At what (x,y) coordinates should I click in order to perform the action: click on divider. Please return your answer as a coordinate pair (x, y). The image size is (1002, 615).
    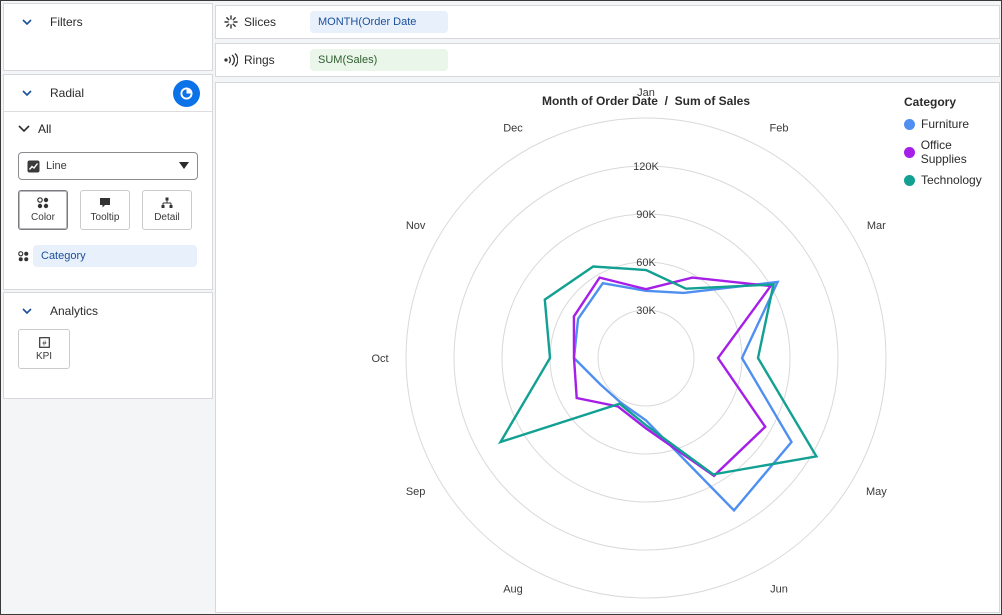
    Looking at the image, I should click on (108, 111).